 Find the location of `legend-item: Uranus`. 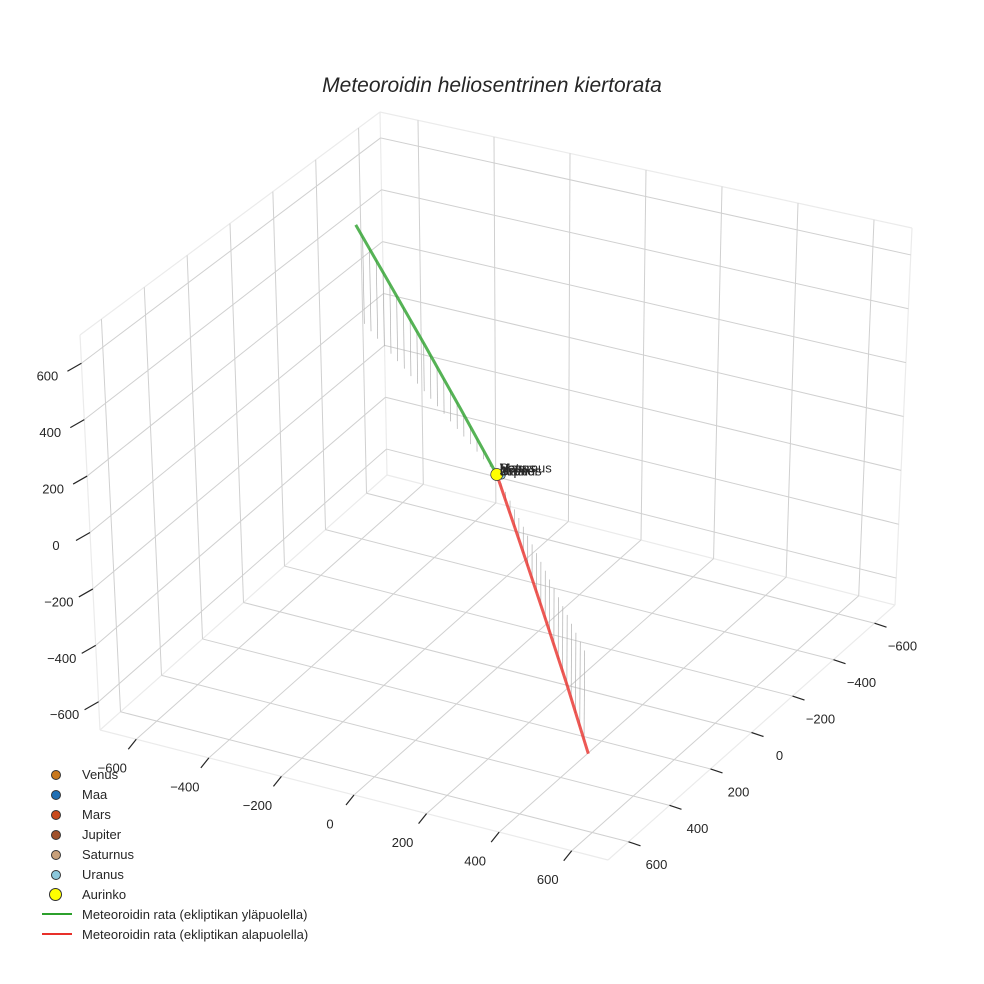

legend-item: Uranus is located at coordinates (172, 874).